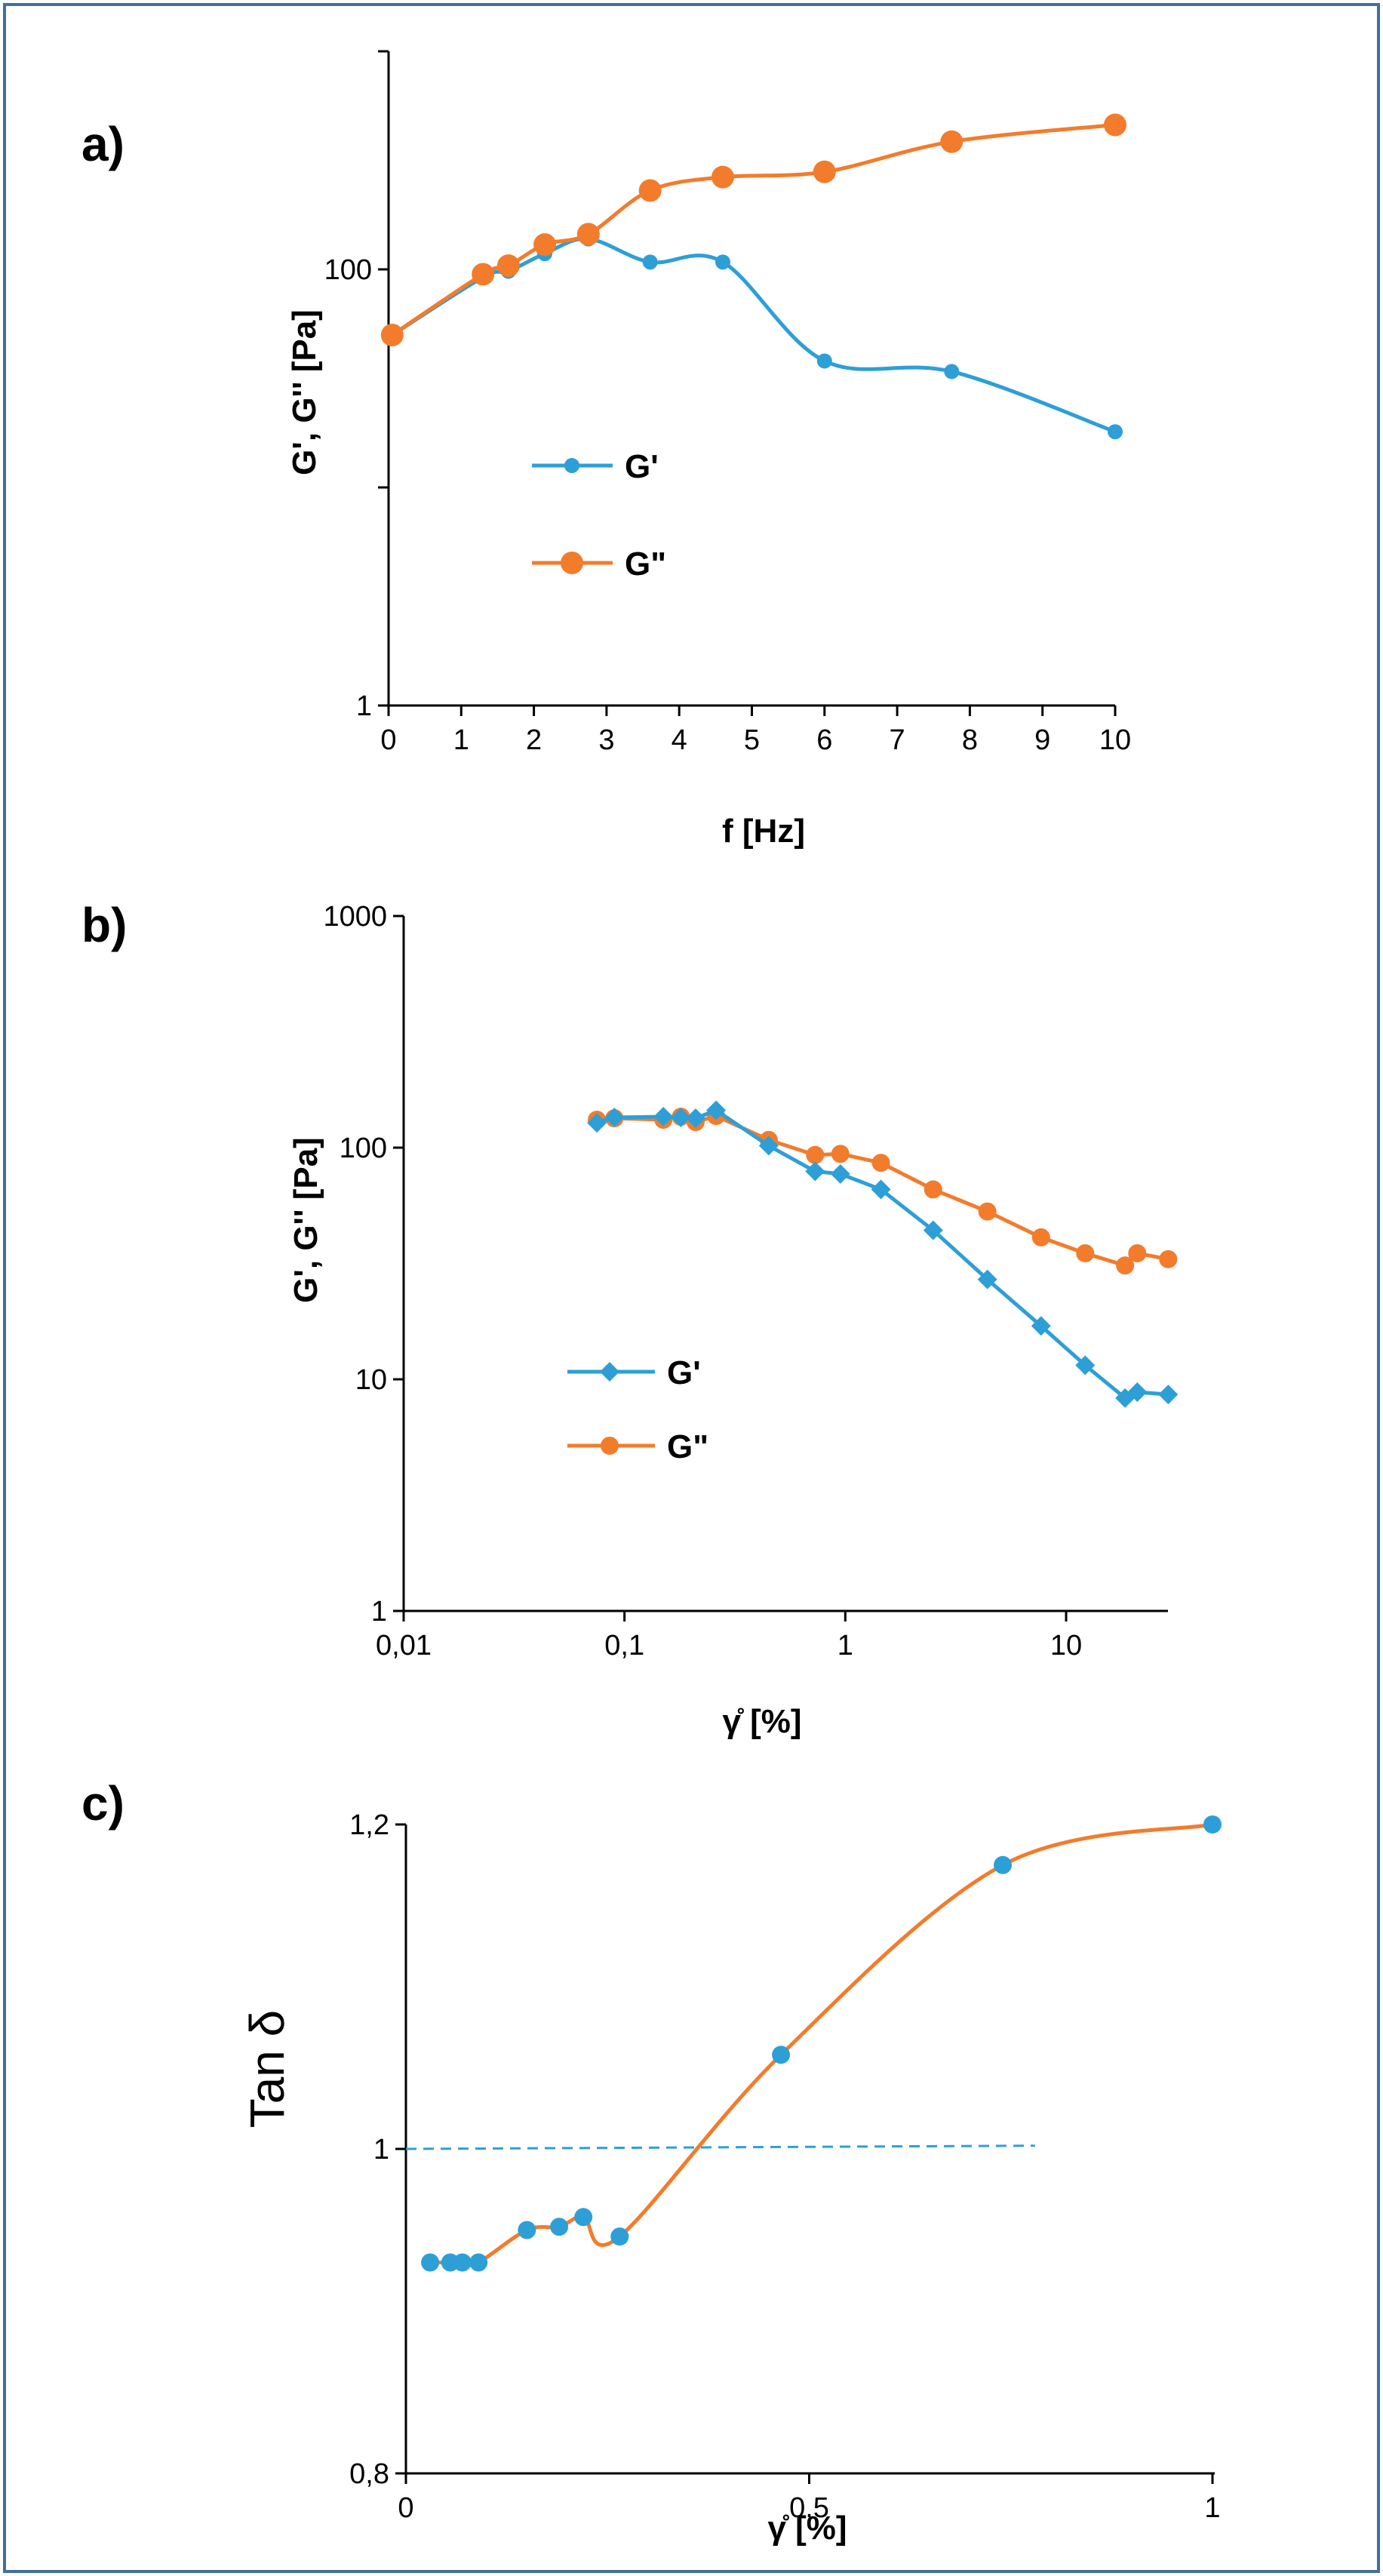 The width and height of the screenshot is (1383, 2576). Describe the element at coordinates (610, 1446) in the screenshot. I see `panel-b-legend-1-marker` at that location.